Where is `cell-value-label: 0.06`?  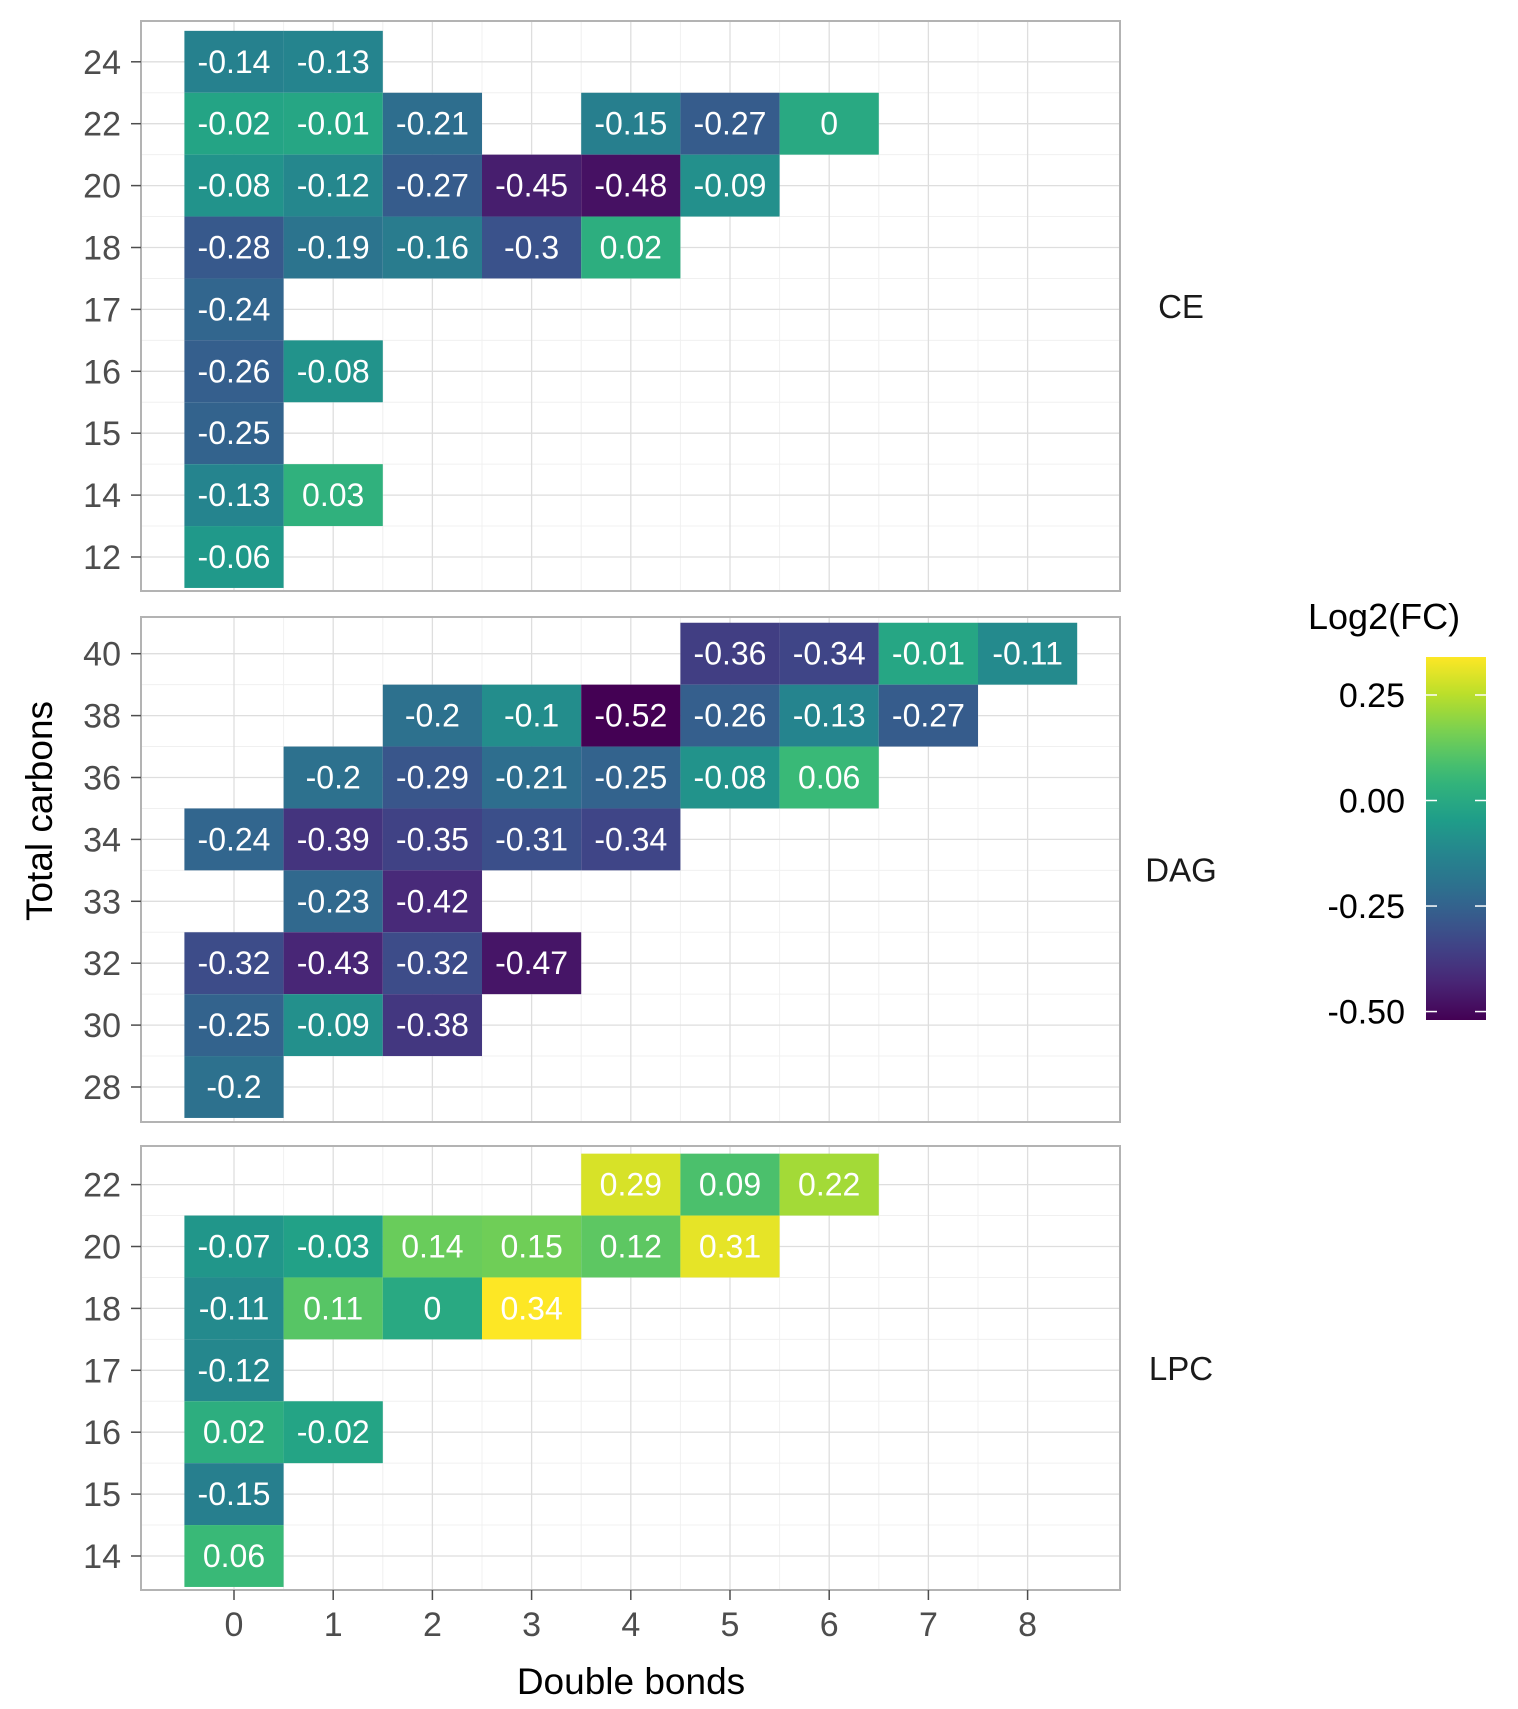 cell-value-label: 0.06 is located at coordinates (234, 1556).